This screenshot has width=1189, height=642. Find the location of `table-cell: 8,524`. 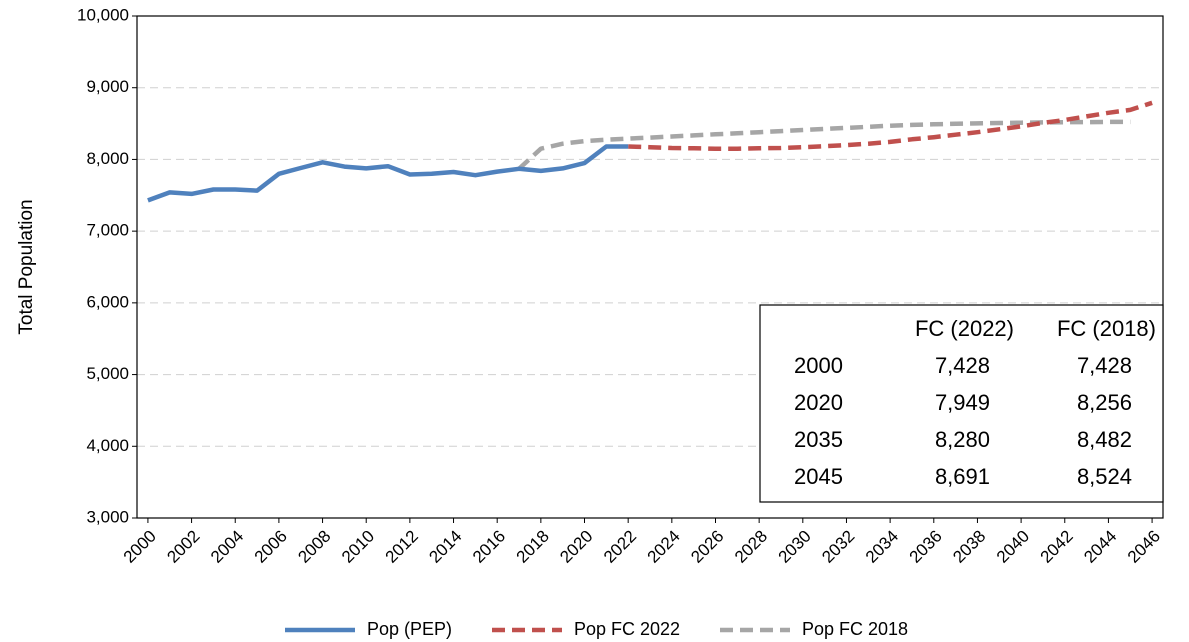

table-cell: 8,524 is located at coordinates (1104, 476).